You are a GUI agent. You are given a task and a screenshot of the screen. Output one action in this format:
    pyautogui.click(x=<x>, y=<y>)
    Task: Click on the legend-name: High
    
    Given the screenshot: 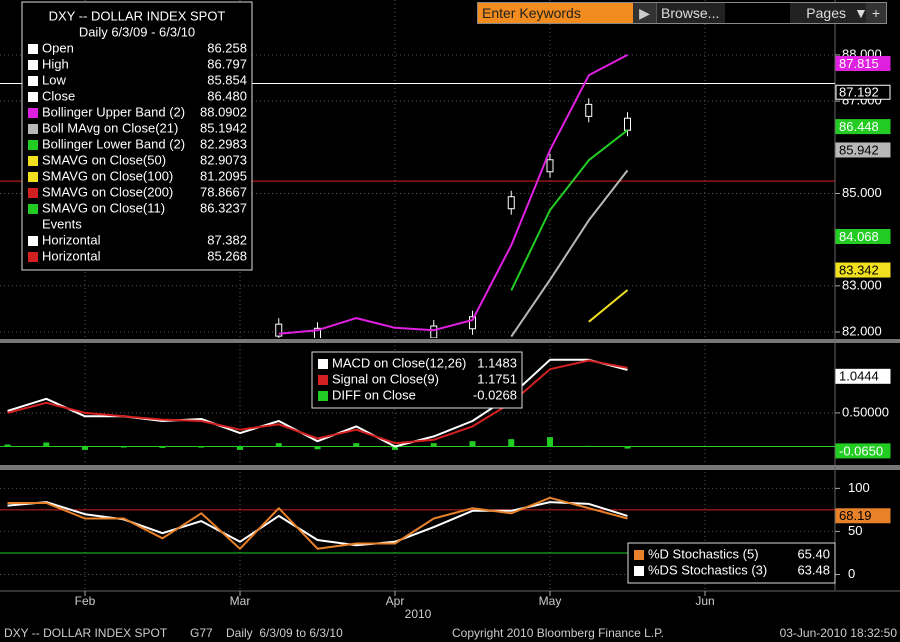 What is the action you would take?
    pyautogui.click(x=55, y=63)
    